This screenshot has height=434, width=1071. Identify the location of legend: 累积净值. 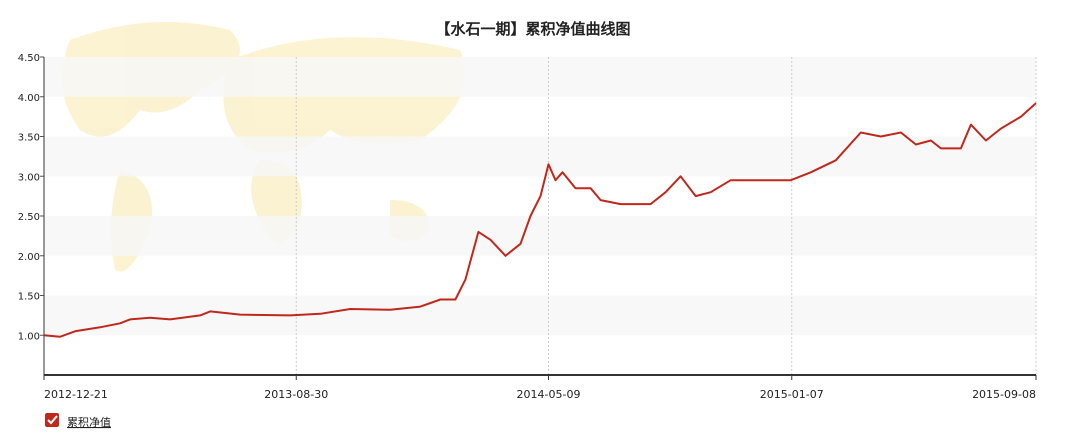
(78, 421).